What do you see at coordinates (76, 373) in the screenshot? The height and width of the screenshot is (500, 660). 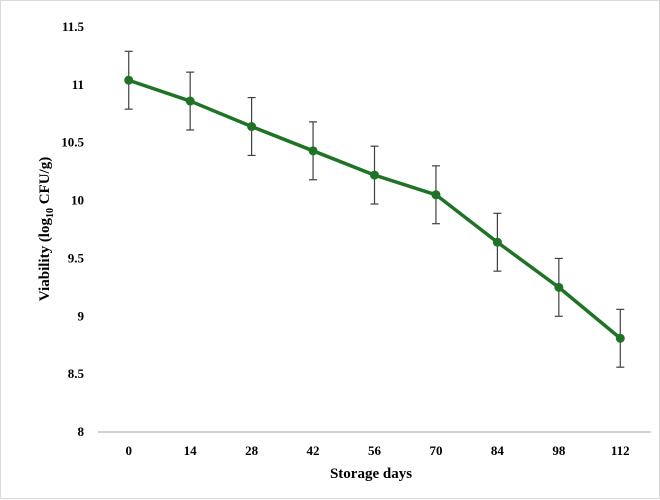 I see `y-tick-label: 8.5` at bounding box center [76, 373].